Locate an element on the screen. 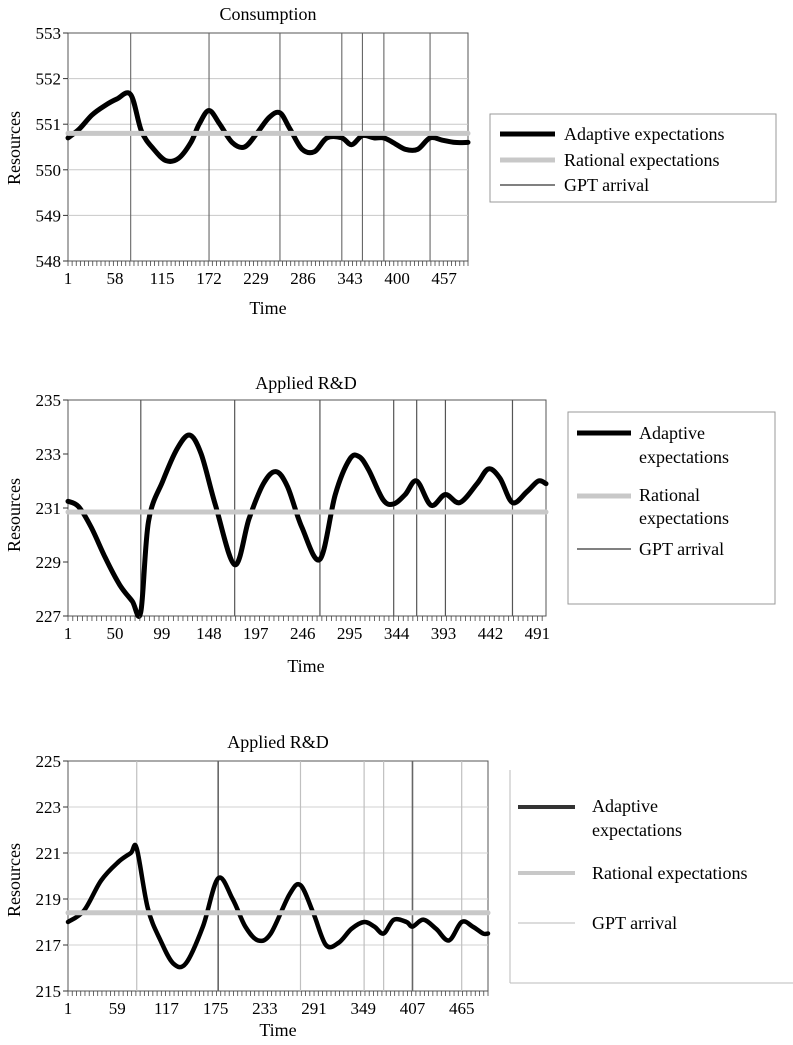 This screenshot has width=793, height=1045. chart2-y-tick-label: 235 is located at coordinates (49, 400).